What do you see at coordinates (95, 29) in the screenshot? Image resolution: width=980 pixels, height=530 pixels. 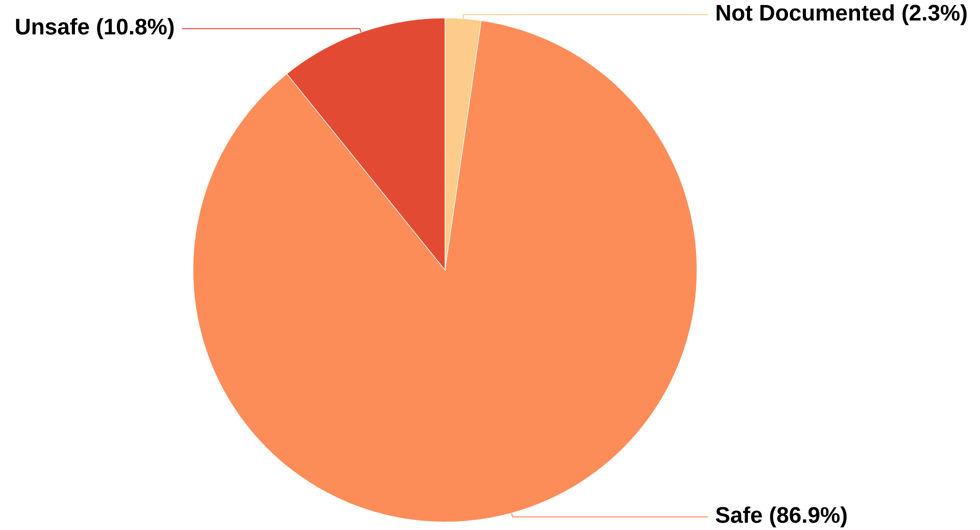 I see `slice-label: Unsafe (10.8%)` at bounding box center [95, 29].